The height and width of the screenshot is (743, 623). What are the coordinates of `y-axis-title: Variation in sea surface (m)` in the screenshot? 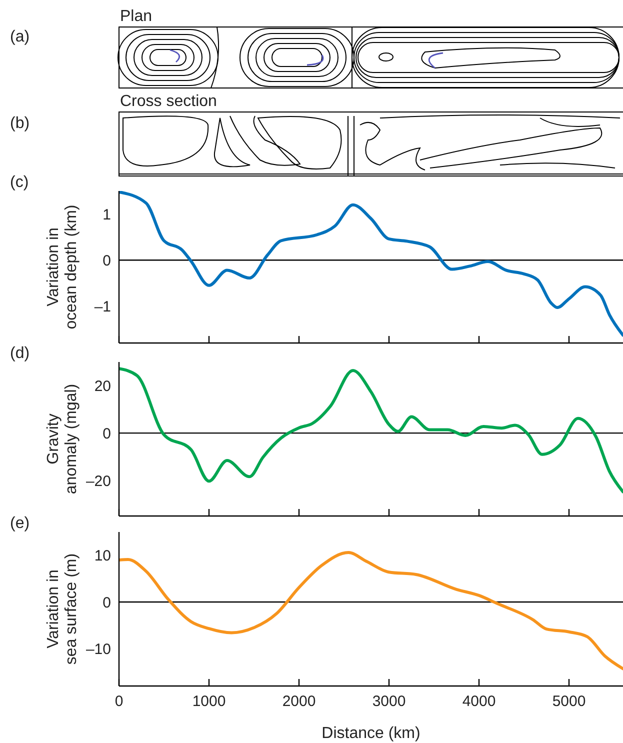 It's located at (62, 609).